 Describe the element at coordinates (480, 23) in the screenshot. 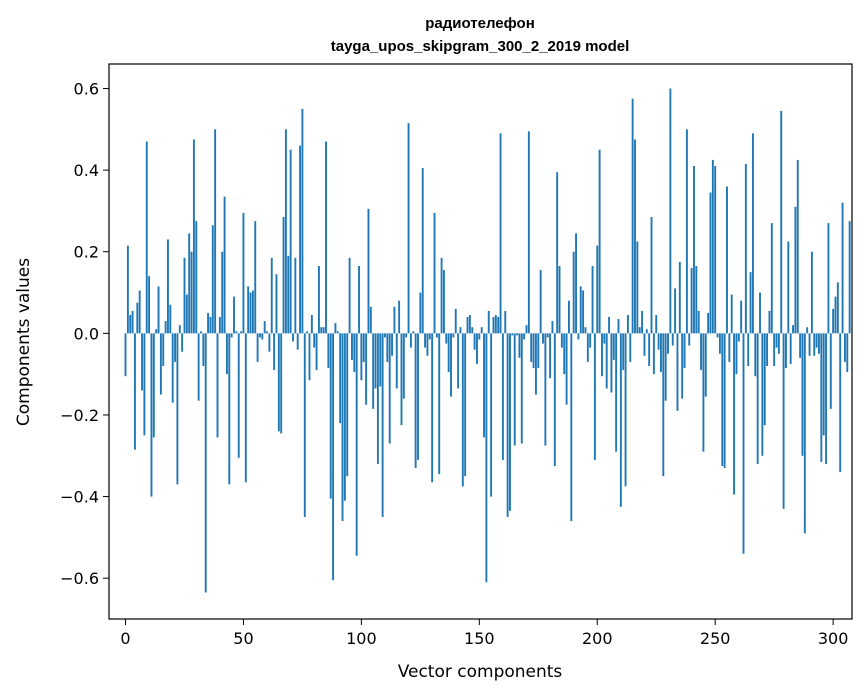

I see `chart-title-line1: радиотелефон` at that location.